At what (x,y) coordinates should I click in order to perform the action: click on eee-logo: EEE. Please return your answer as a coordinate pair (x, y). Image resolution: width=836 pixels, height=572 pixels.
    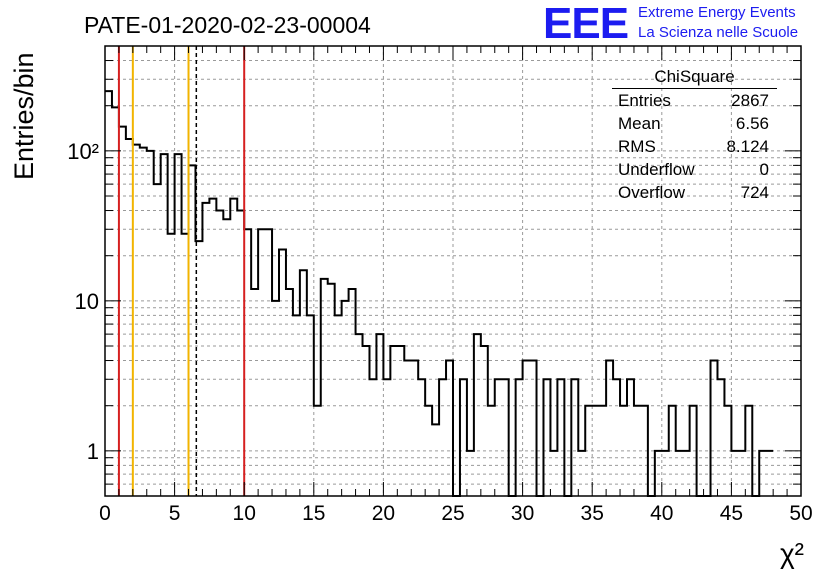
    Looking at the image, I should click on (586, 24).